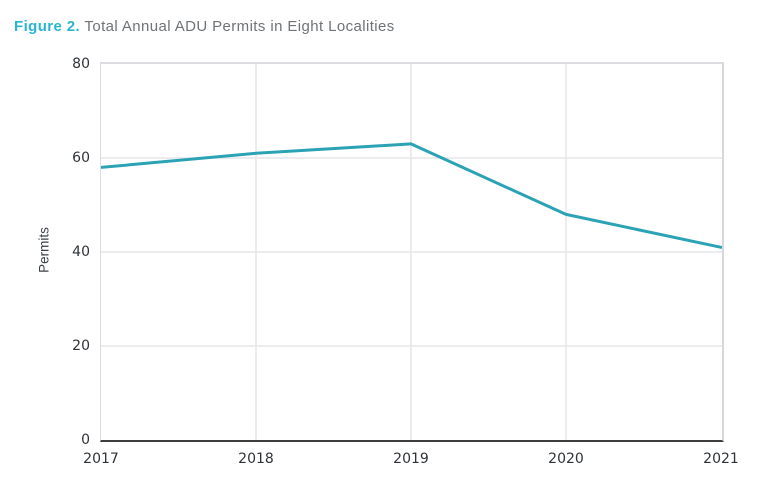 The width and height of the screenshot is (768, 499). I want to click on y-tick-label: 80, so click(81, 64).